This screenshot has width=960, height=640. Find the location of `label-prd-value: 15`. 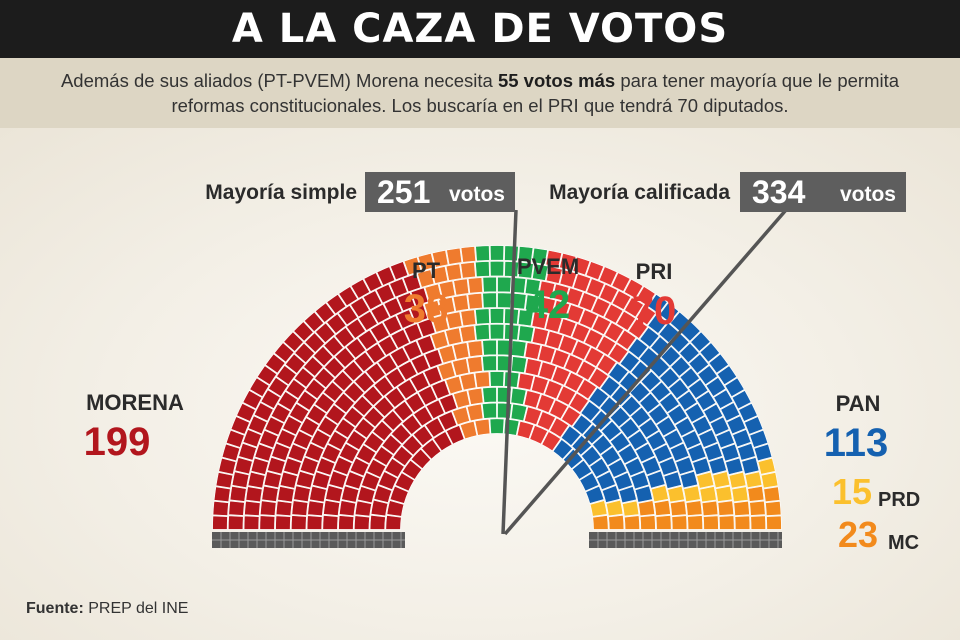

label-prd-value: 15 is located at coordinates (852, 491).